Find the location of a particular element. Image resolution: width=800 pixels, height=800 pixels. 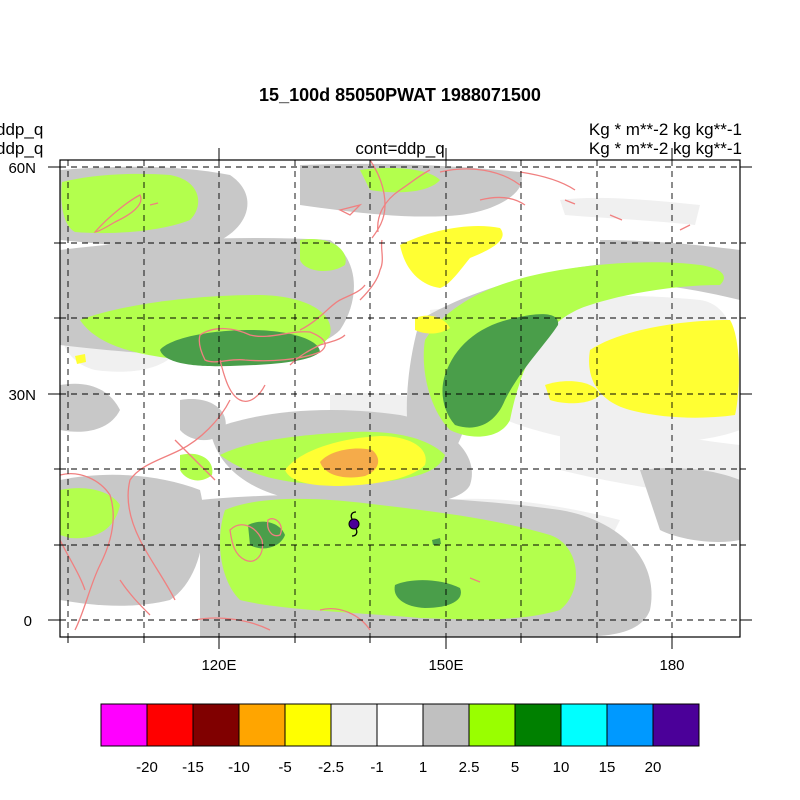

colorbar-label: -1 is located at coordinates (376, 767).